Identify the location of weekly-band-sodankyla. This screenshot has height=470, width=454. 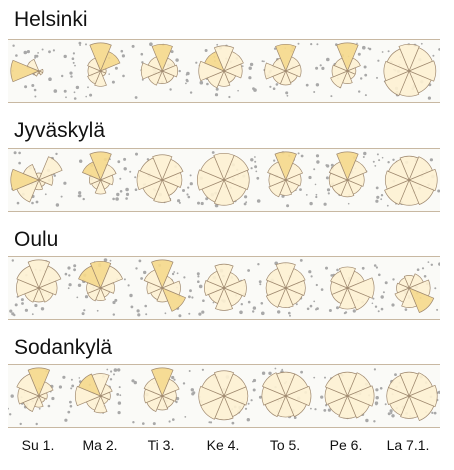
(224, 396).